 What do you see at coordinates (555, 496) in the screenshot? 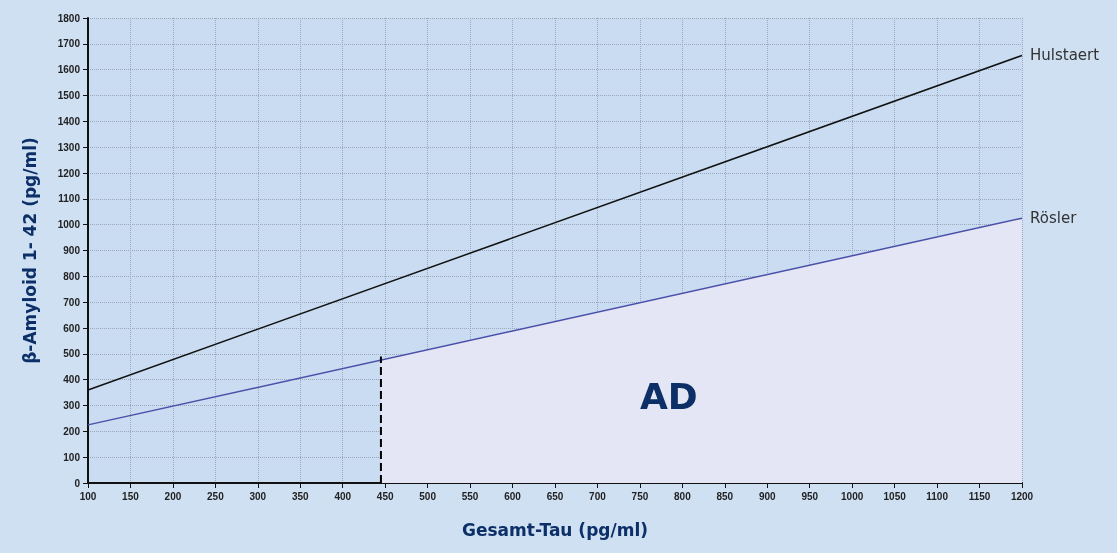
I see `x-tick-label: 650` at bounding box center [555, 496].